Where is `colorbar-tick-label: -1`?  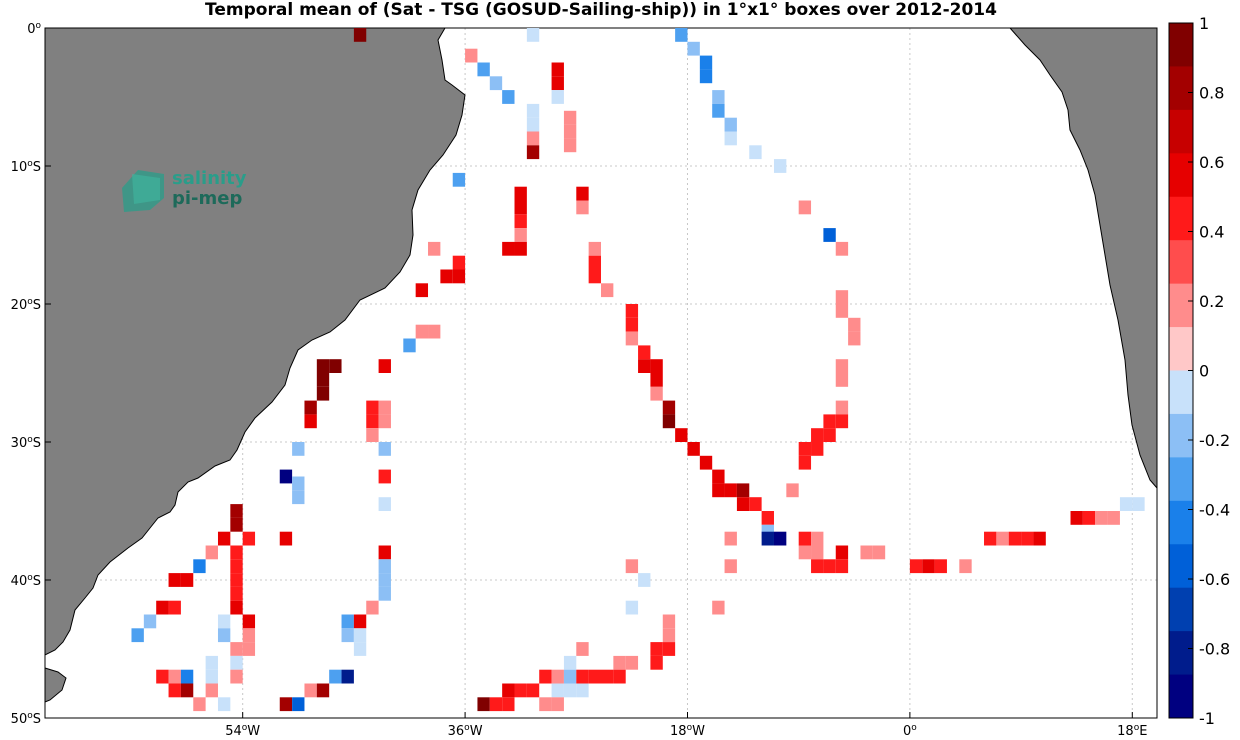 colorbar-tick-label: -1 is located at coordinates (1207, 718).